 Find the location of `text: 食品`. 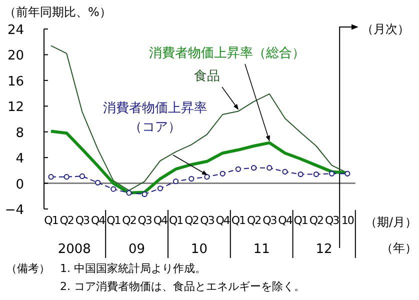

text: 食品 is located at coordinates (207, 76).